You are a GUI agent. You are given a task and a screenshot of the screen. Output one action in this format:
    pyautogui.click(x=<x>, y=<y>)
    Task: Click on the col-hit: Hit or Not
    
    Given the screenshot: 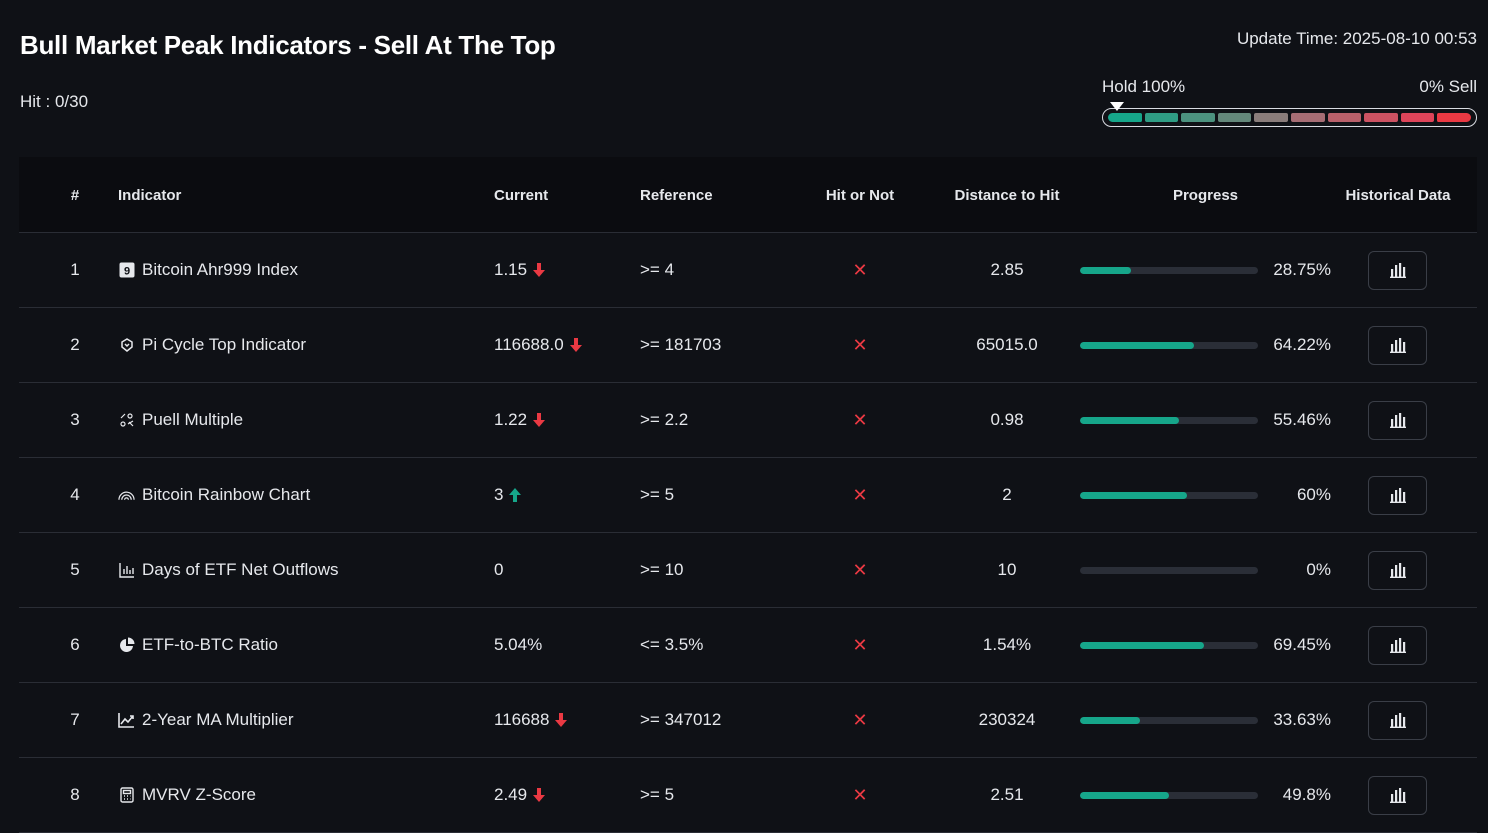 What is the action you would take?
    pyautogui.click(x=860, y=195)
    